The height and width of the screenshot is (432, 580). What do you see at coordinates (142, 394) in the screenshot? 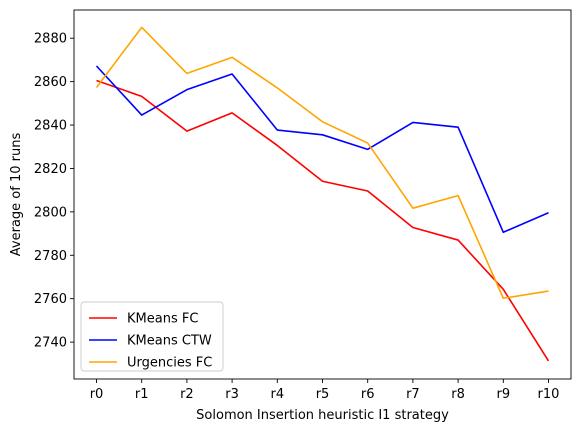
I see `x-tick-label: r1` at bounding box center [142, 394].